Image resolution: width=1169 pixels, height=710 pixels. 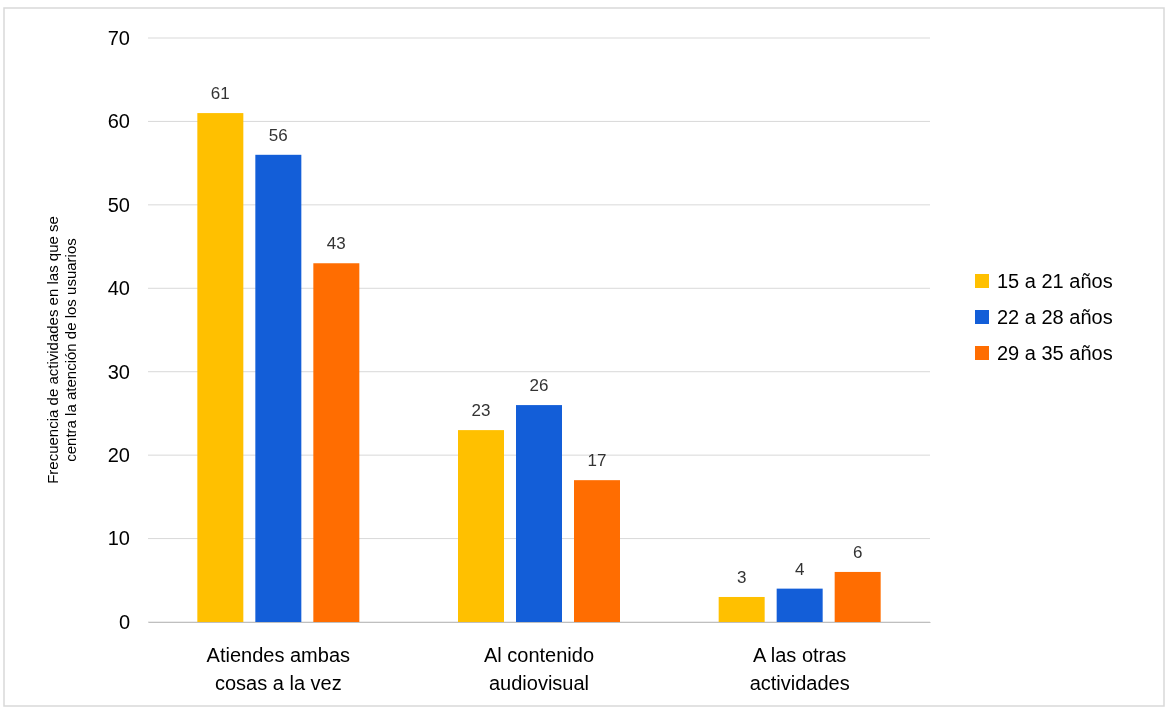 What do you see at coordinates (118, 121) in the screenshot?
I see `y-tick-label: 60` at bounding box center [118, 121].